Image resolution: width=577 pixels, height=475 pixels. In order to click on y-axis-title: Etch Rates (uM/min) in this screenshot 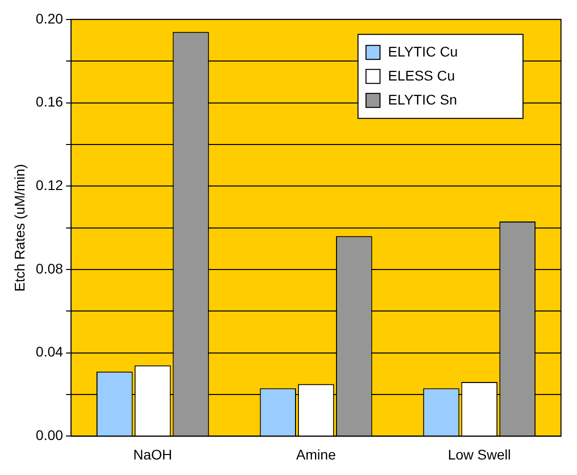, I will do `click(19, 228)`.